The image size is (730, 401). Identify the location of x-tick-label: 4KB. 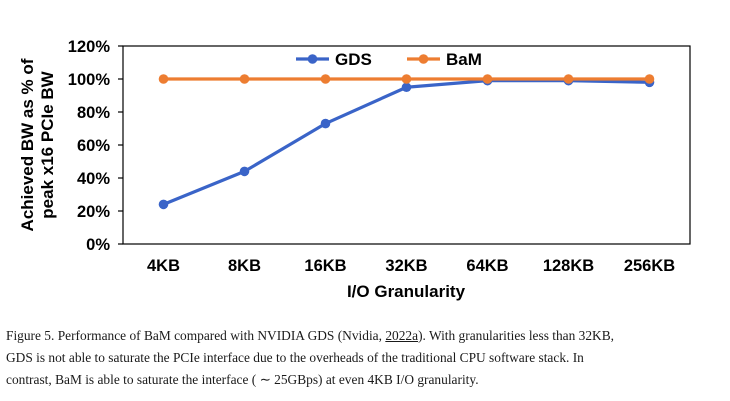
(163, 266).